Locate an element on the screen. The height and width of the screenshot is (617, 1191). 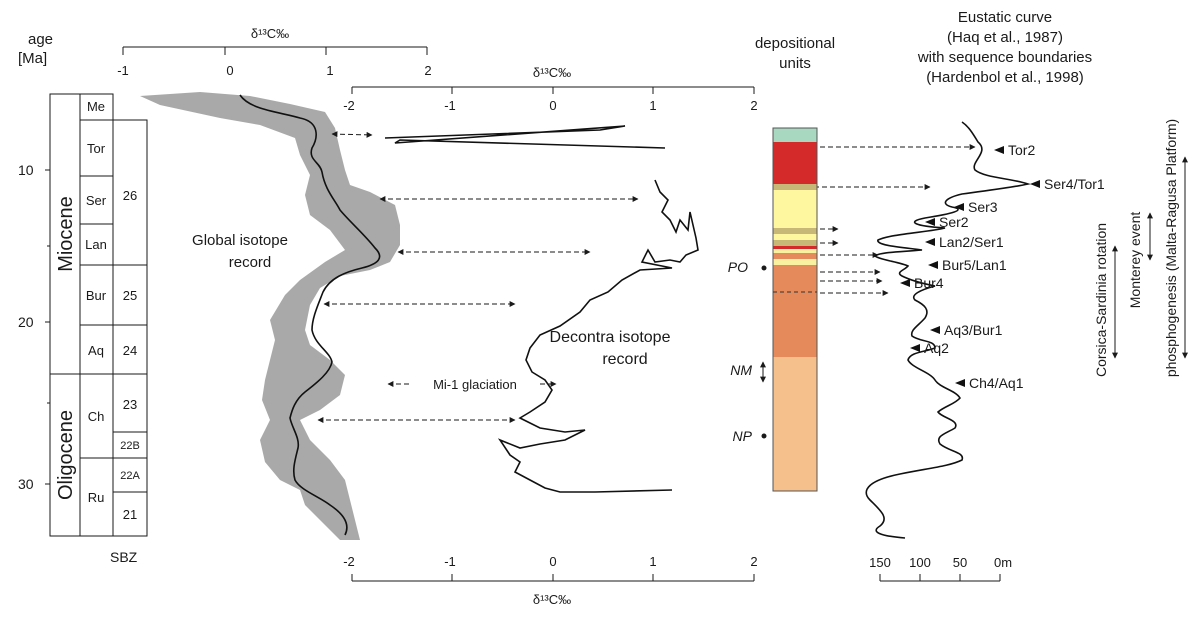
decontra-record-label-1: Decontra isotope is located at coordinates (610, 337).